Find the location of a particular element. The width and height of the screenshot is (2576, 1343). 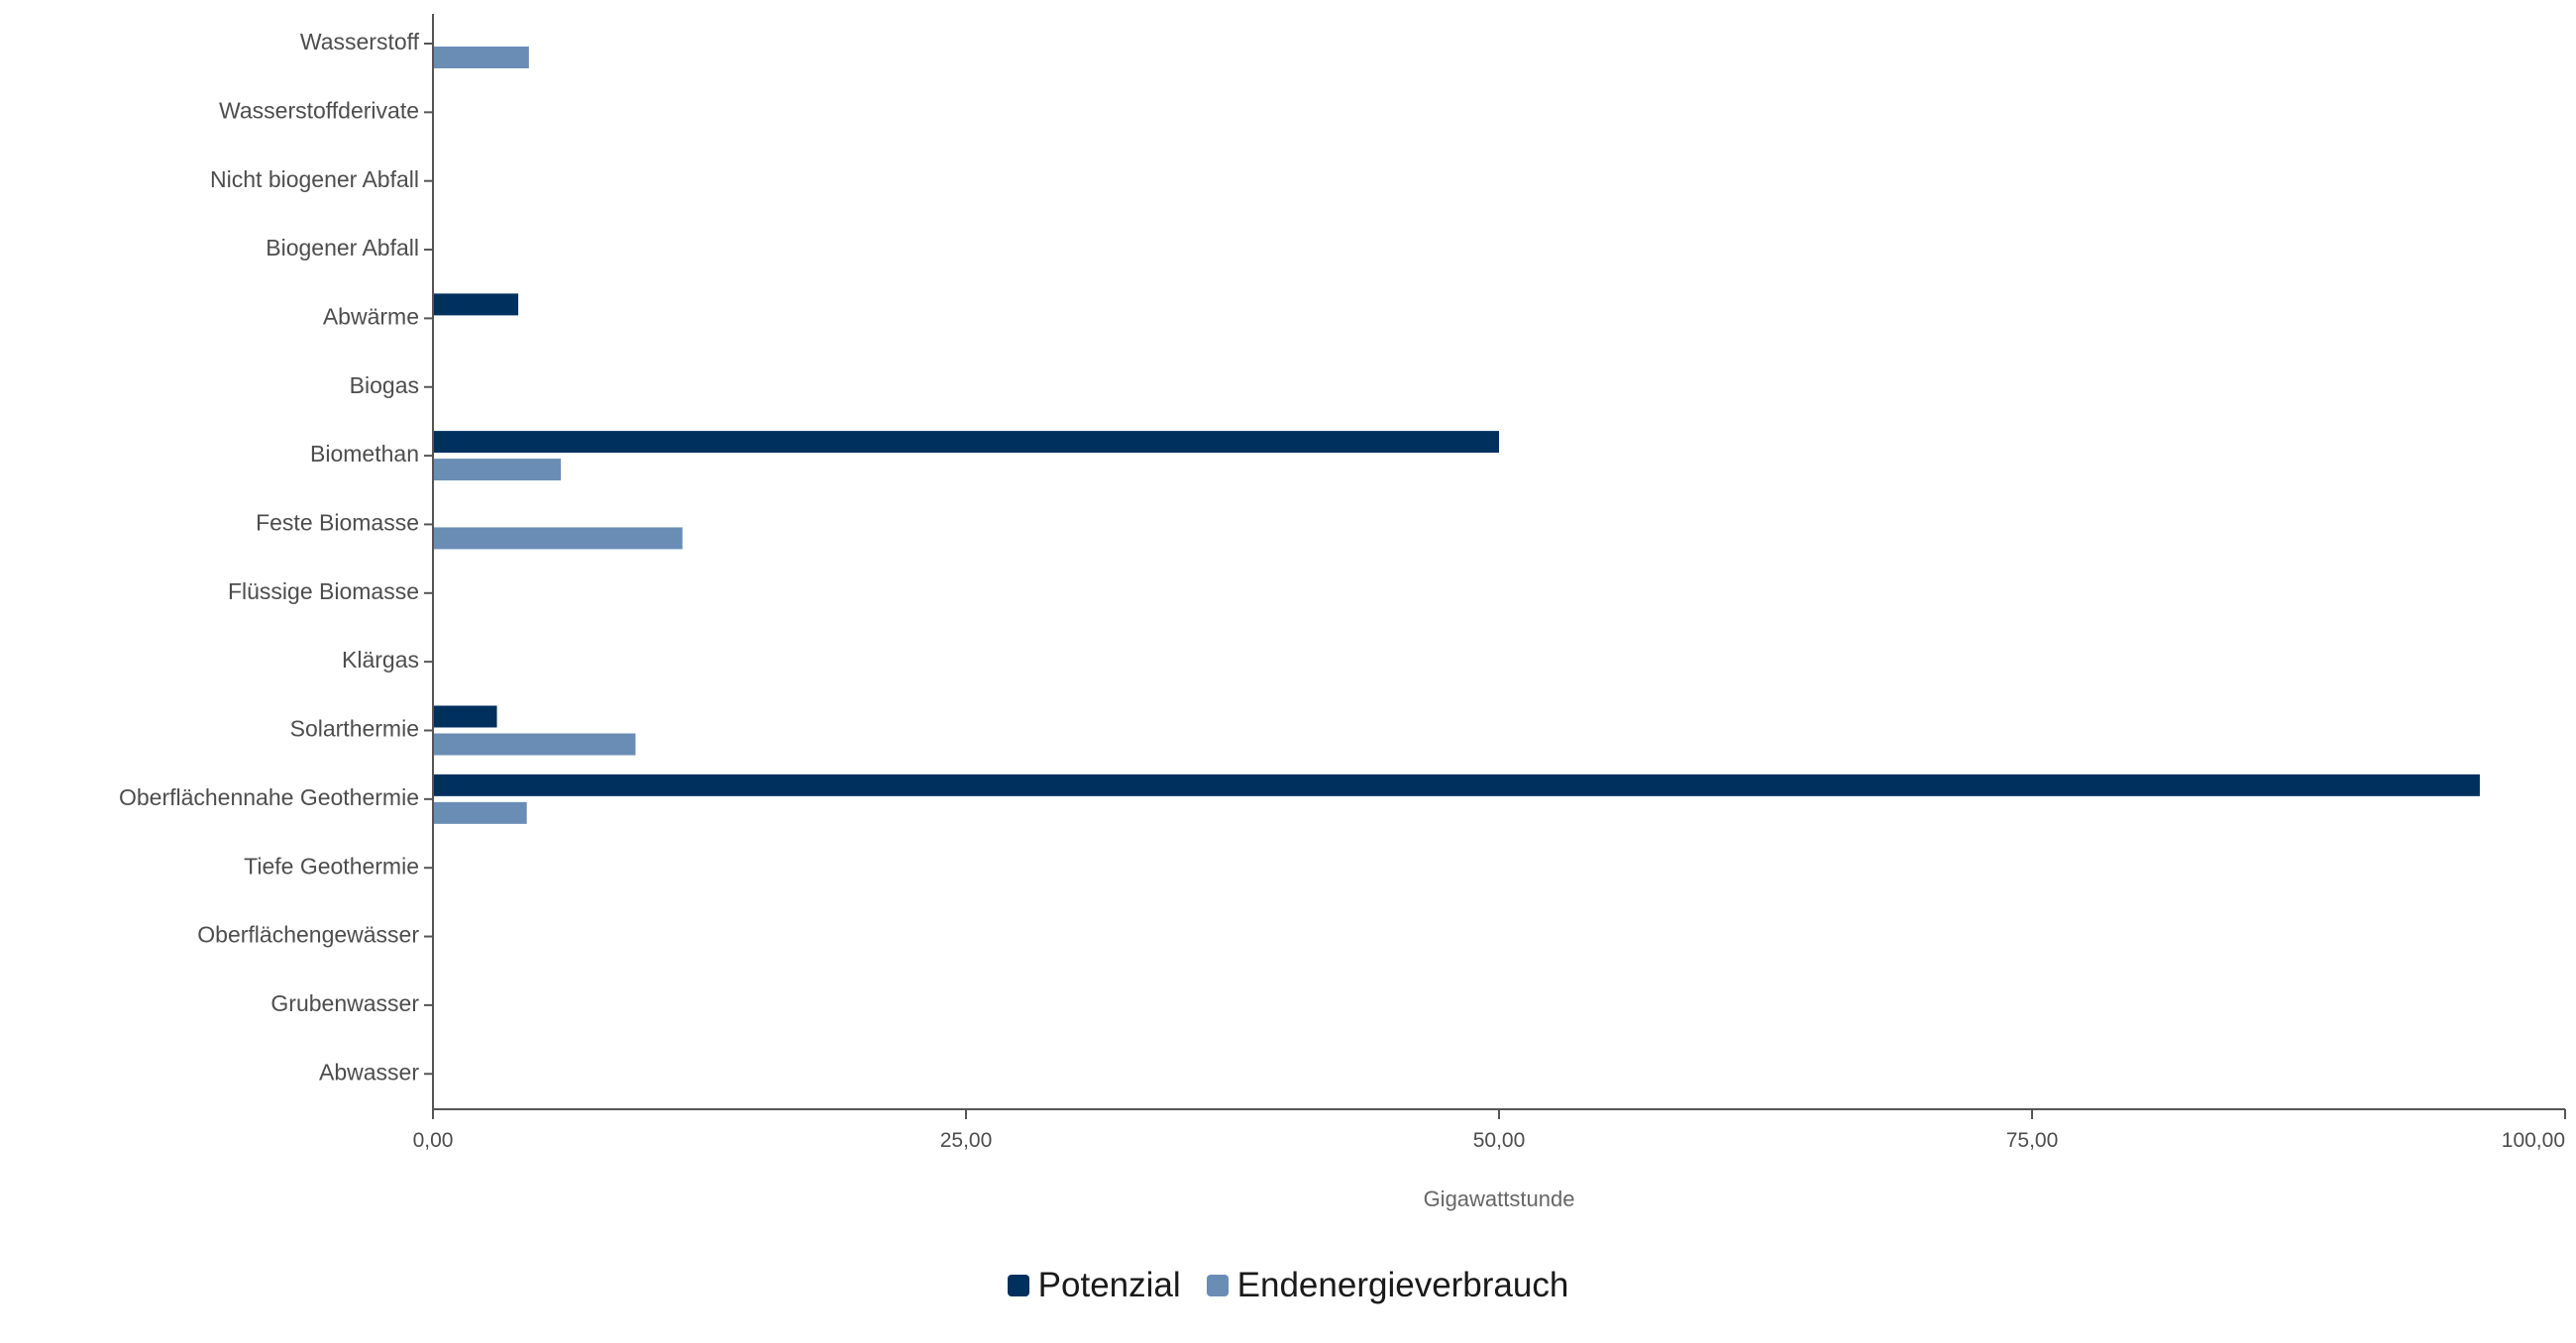

legend: Potenzial Endenergieverbrauch is located at coordinates (1288, 1285).